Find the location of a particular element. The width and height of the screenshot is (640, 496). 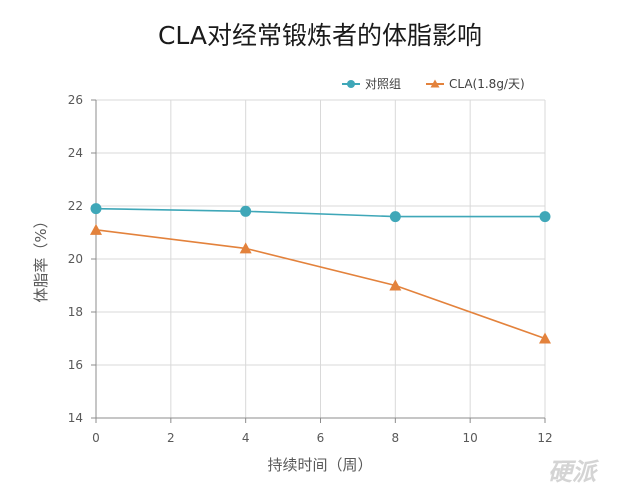

legend-marker-cla is located at coordinates (435, 83).